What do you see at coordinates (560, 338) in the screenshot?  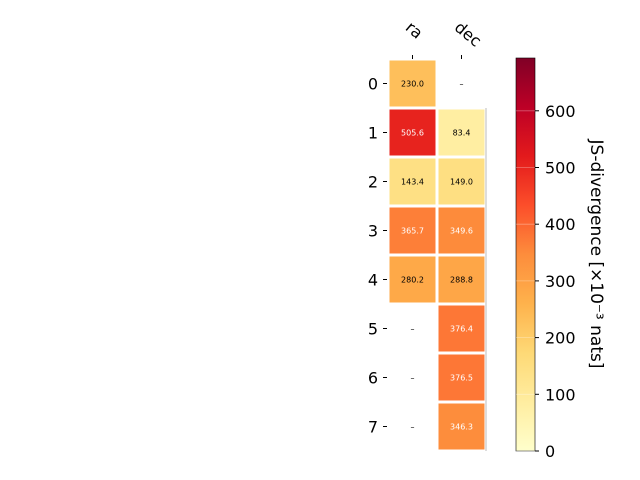 I see `colorbar-tick-label: 200` at bounding box center [560, 338].